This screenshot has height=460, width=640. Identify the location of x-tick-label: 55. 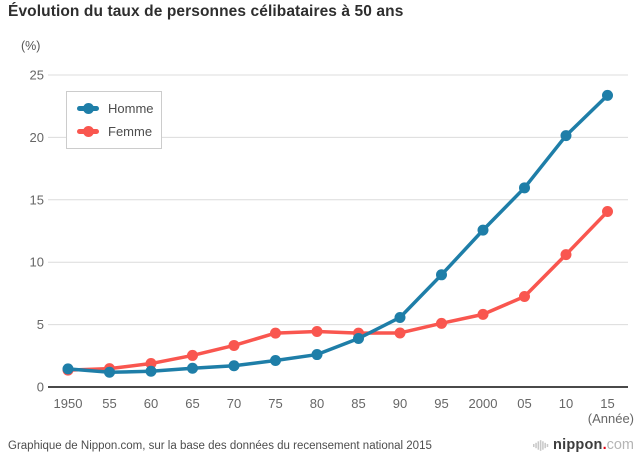
(109, 403).